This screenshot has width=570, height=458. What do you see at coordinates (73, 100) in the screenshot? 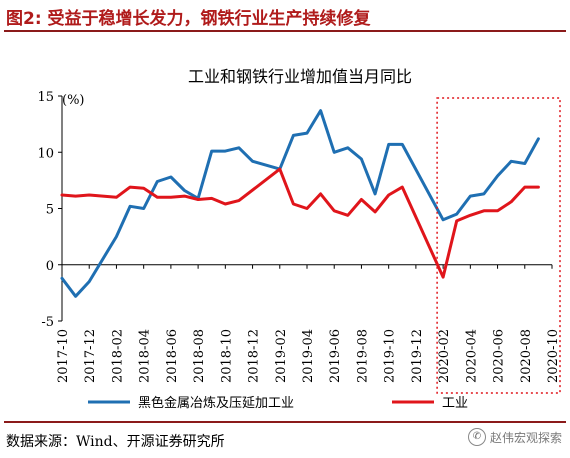
I see `y-unit-label: (%)` at bounding box center [73, 100].